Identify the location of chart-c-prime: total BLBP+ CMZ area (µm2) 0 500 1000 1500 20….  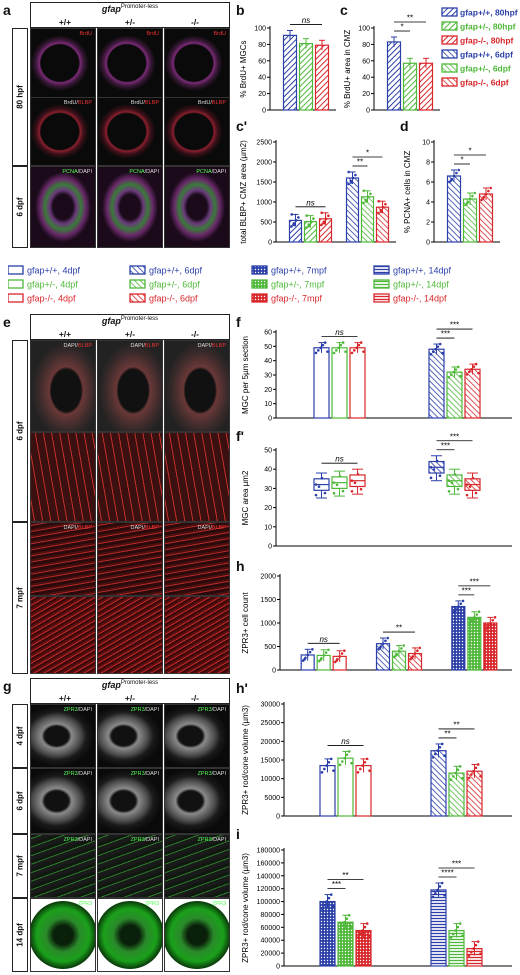
(317, 193).